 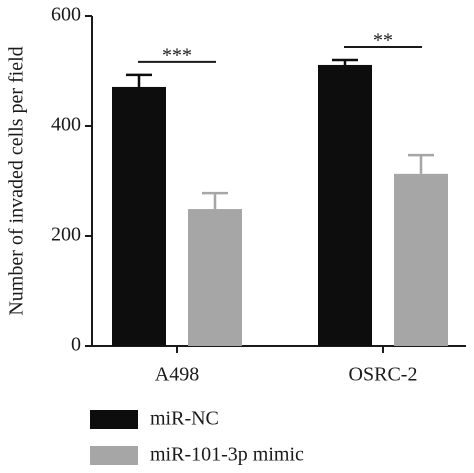 What do you see at coordinates (383, 375) in the screenshot?
I see `x-tick-label: OSRC-2` at bounding box center [383, 375].